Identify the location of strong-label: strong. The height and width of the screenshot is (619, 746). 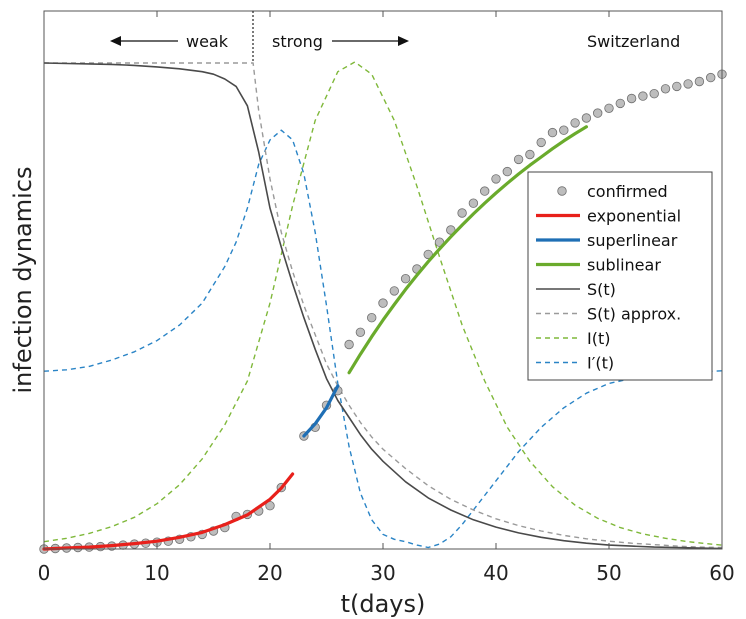
(297, 41).